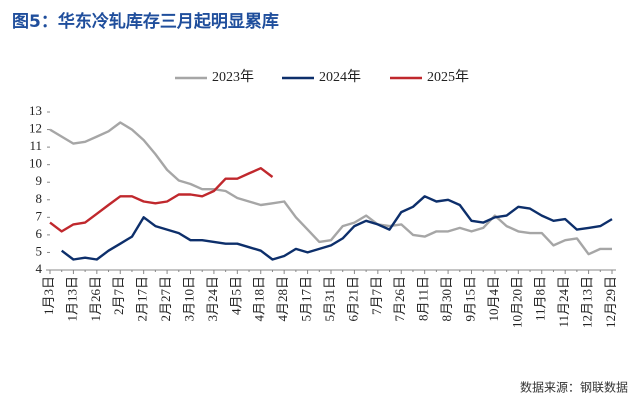 The image size is (640, 408). What do you see at coordinates (35, 163) in the screenshot?
I see `y-tick-label: 10` at bounding box center [35, 163].